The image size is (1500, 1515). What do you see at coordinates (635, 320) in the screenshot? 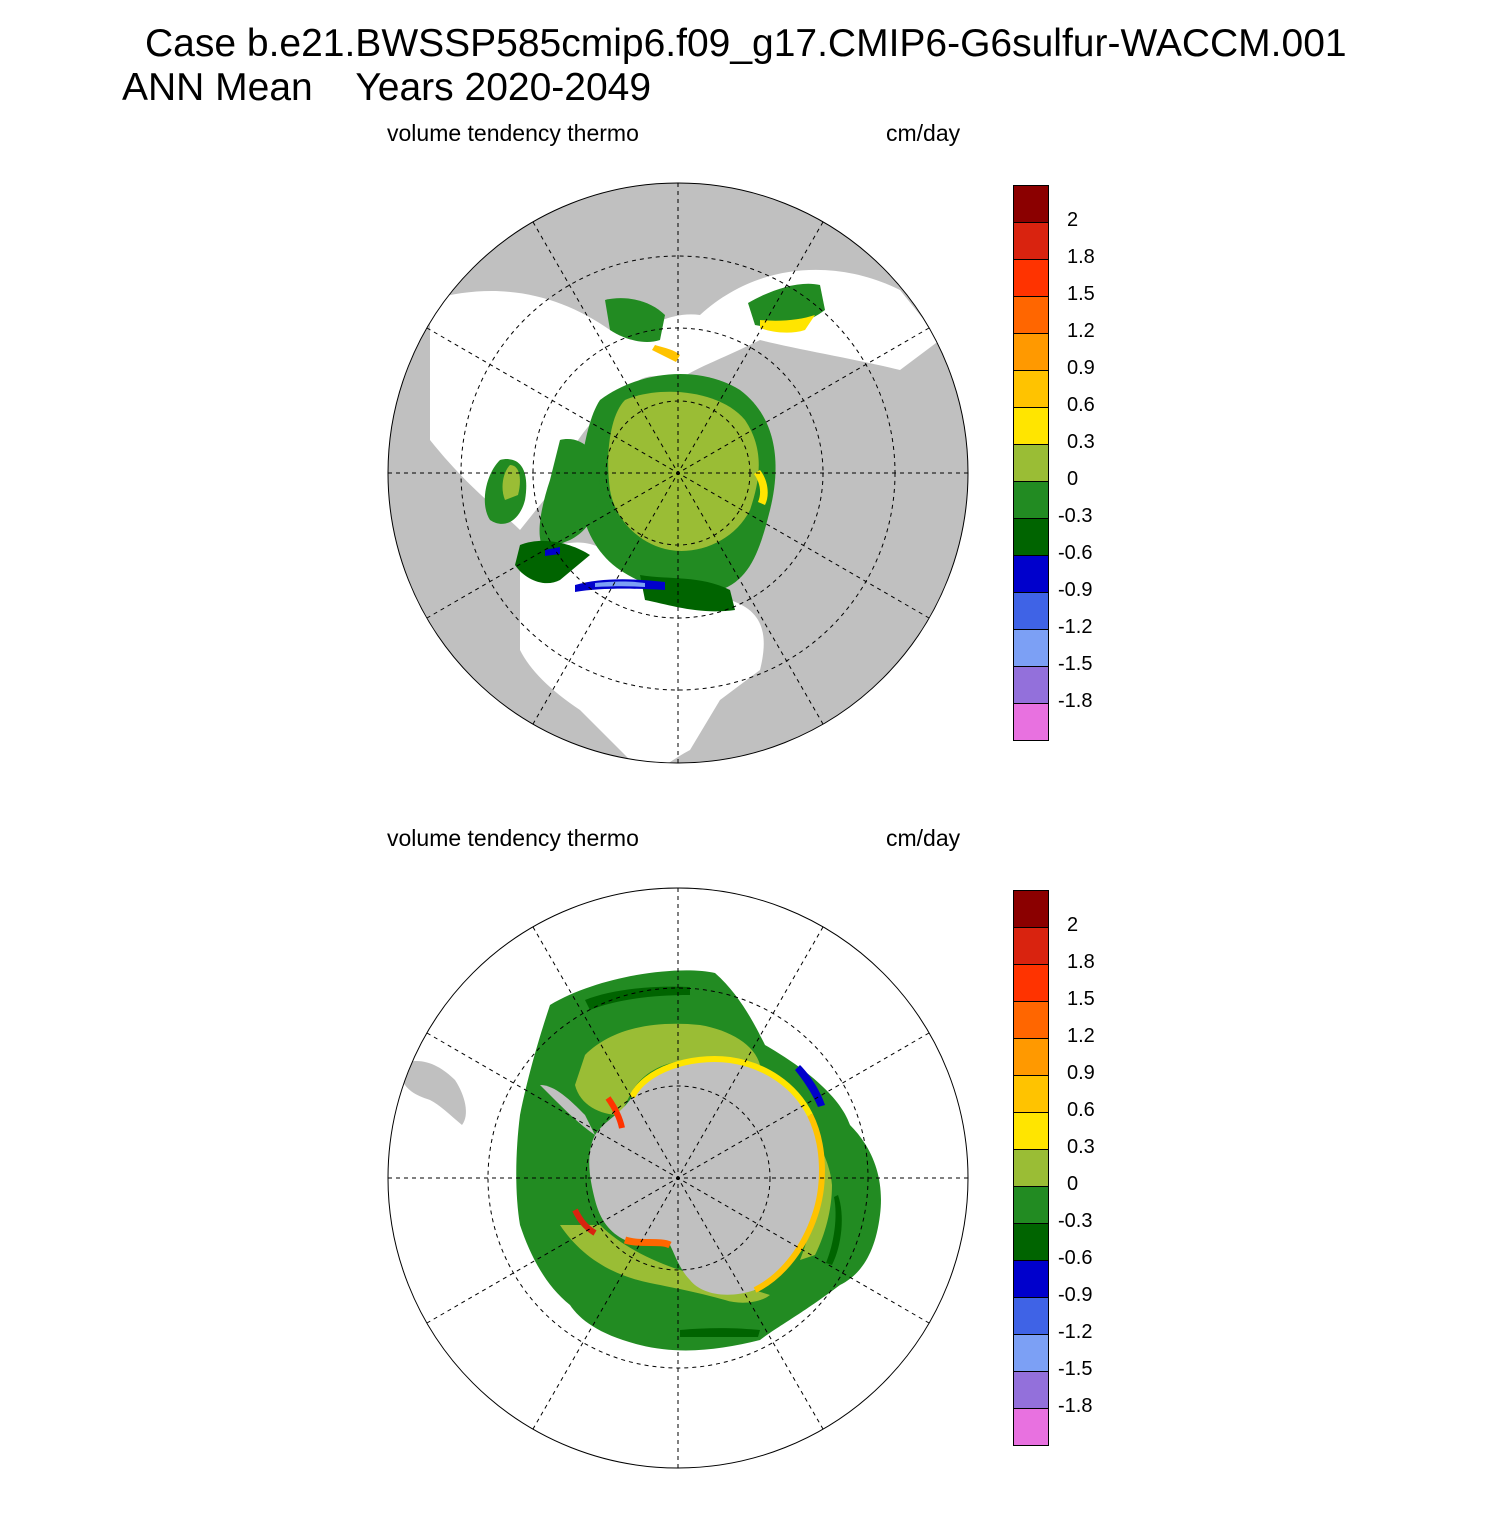
I see `bering-sea-ice` at bounding box center [635, 320].